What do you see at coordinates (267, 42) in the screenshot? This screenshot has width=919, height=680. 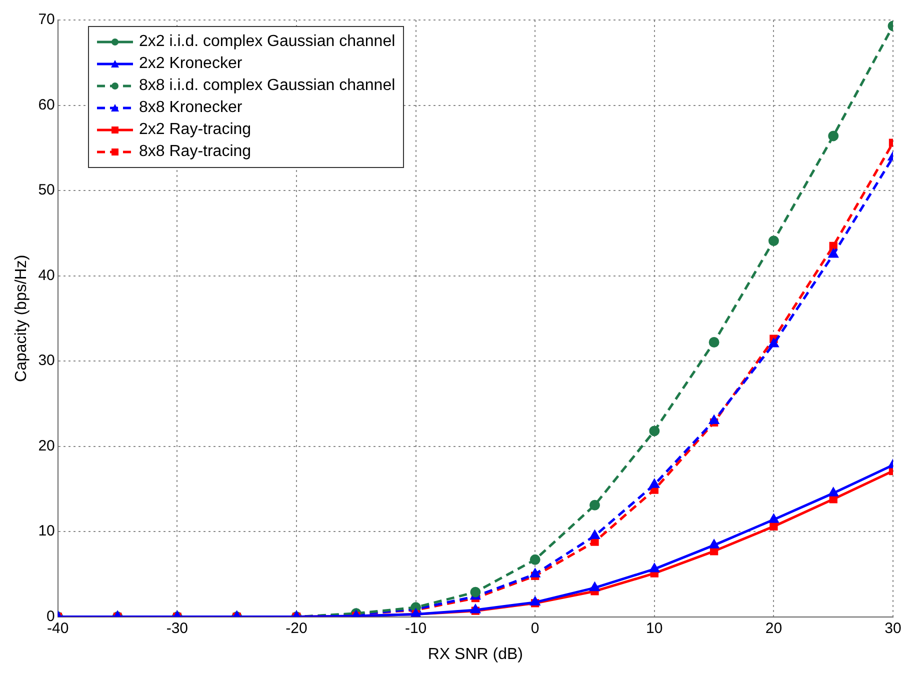 I see `legend-label: 2x2 i.i.d. complex Gaussian channel` at bounding box center [267, 42].